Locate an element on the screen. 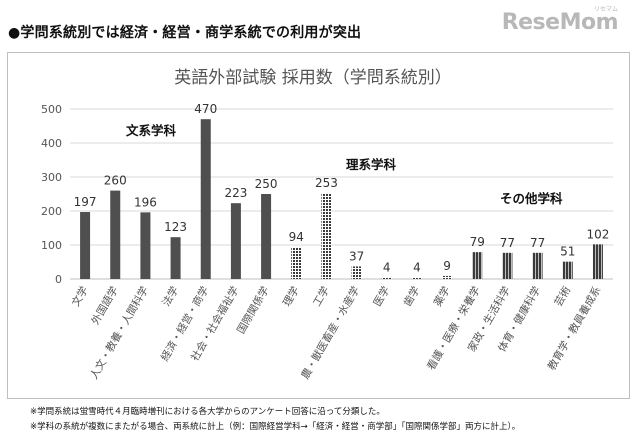 The image size is (640, 443). bar-value-label: 123 is located at coordinates (175, 227).